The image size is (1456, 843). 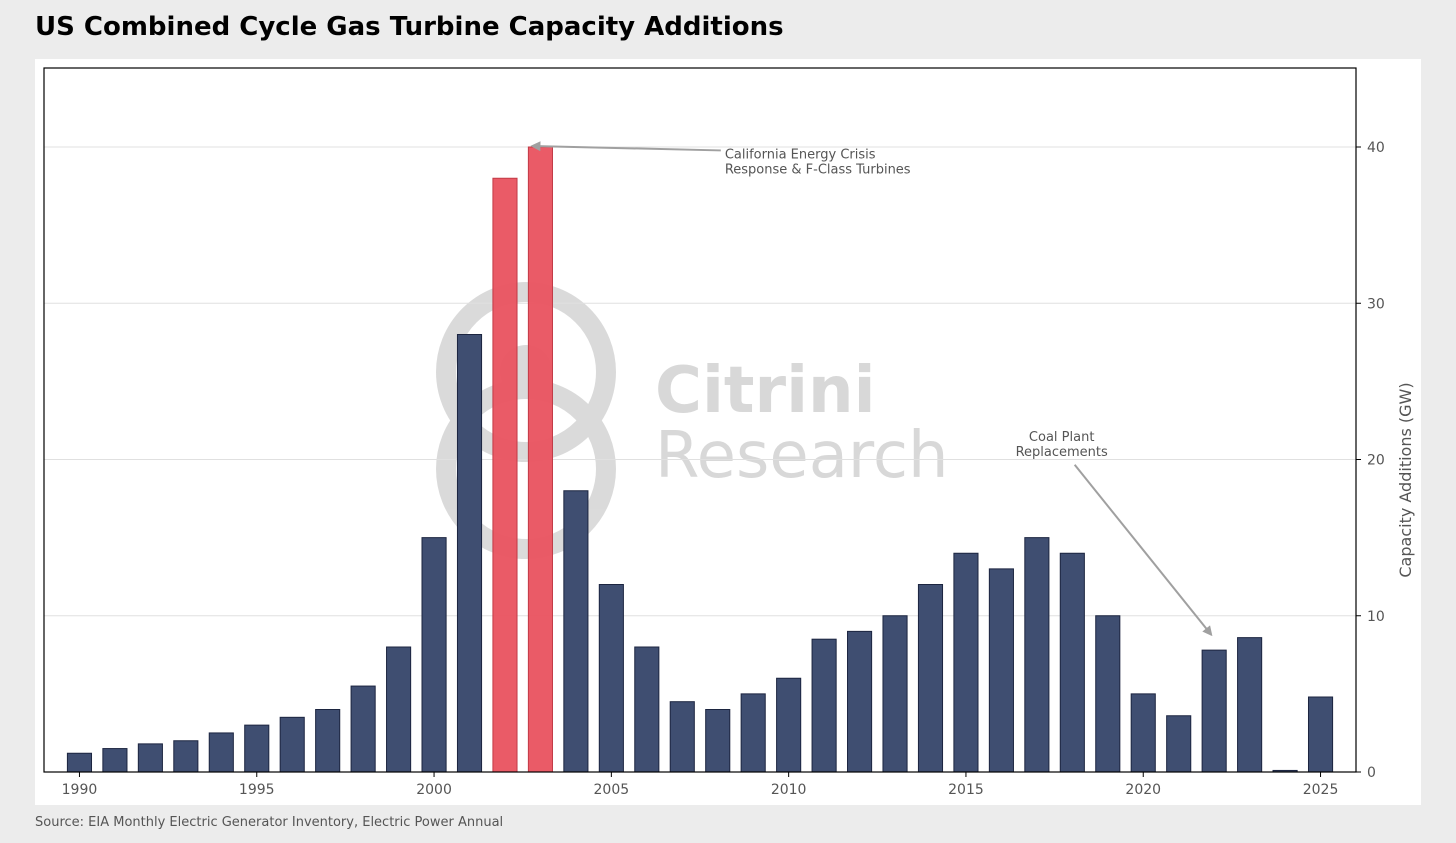 I want to click on bar-2016, so click(x=1001, y=670).